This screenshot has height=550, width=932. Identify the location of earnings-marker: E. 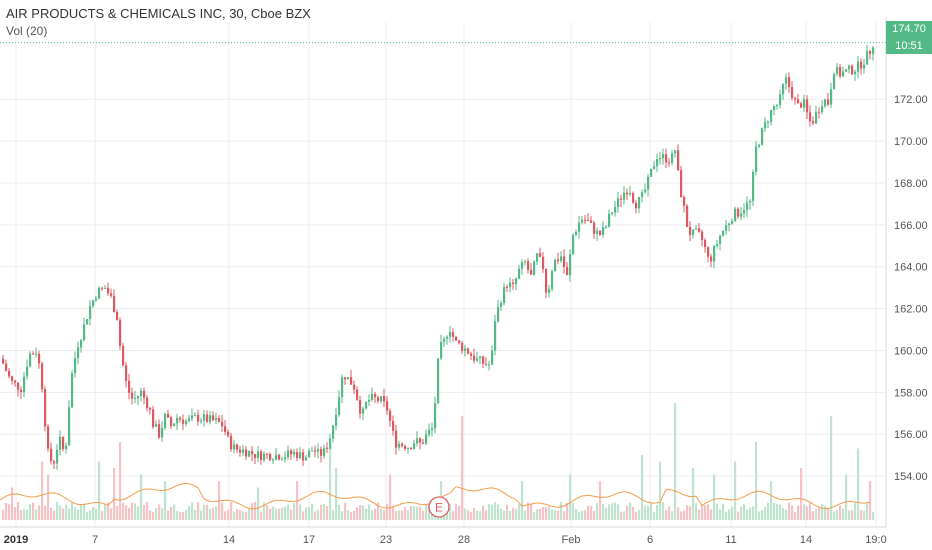
(439, 507).